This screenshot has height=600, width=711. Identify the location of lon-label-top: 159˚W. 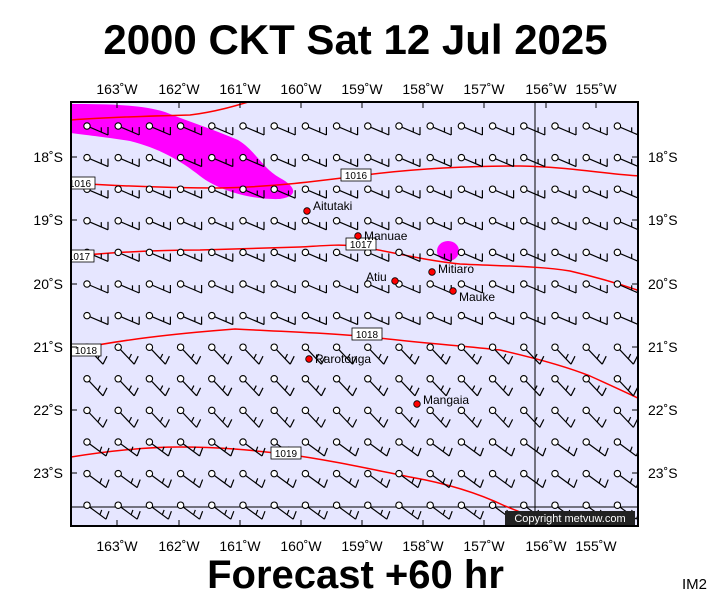
(362, 89).